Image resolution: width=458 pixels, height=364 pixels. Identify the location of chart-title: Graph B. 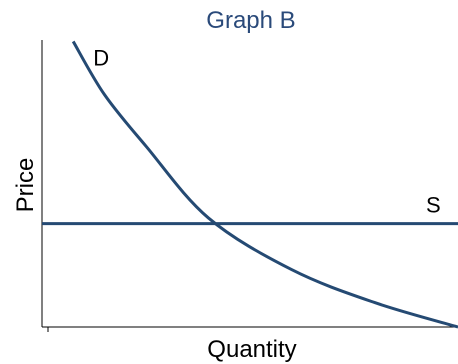
(250, 20).